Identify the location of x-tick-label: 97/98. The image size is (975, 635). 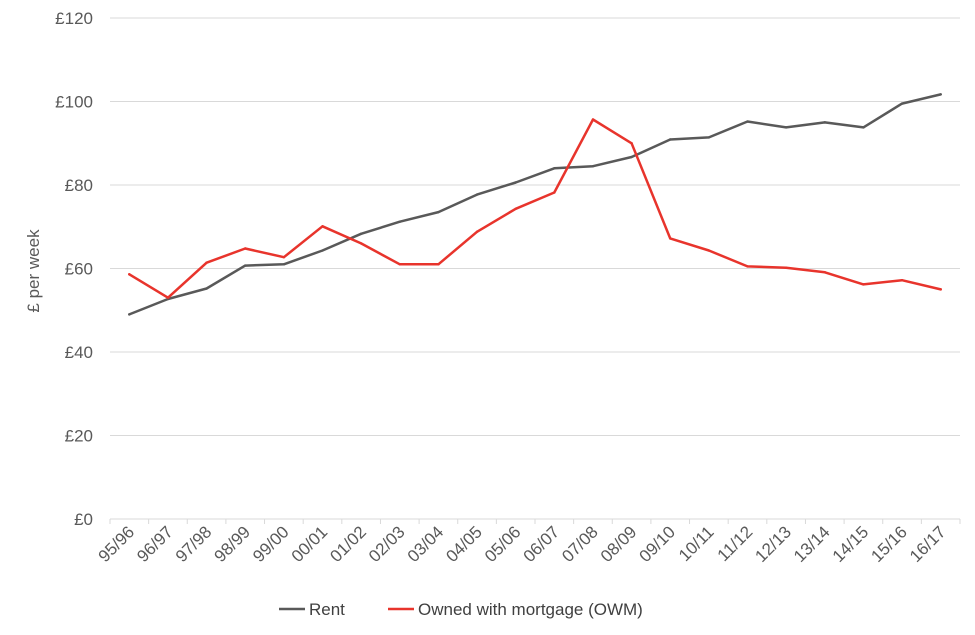
(194, 544).